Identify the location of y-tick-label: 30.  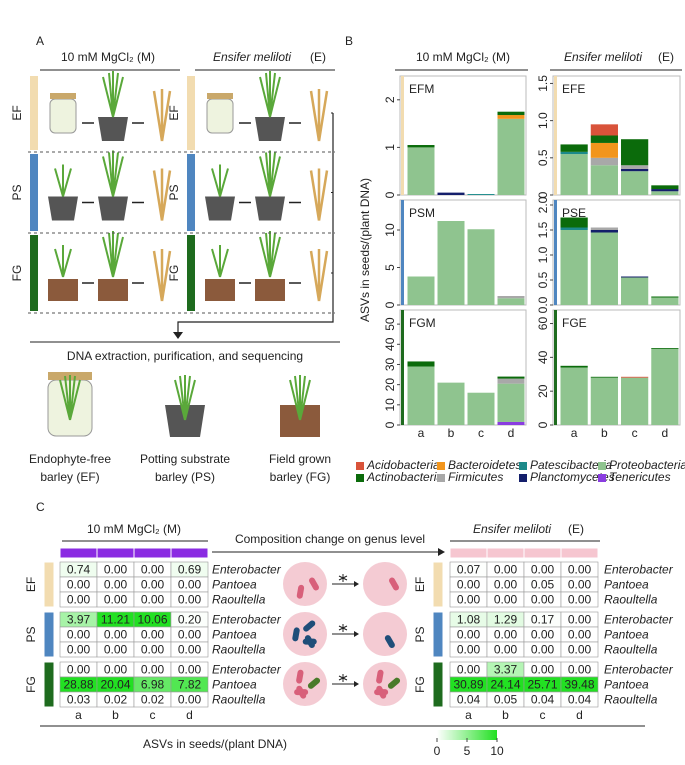
(390, 364).